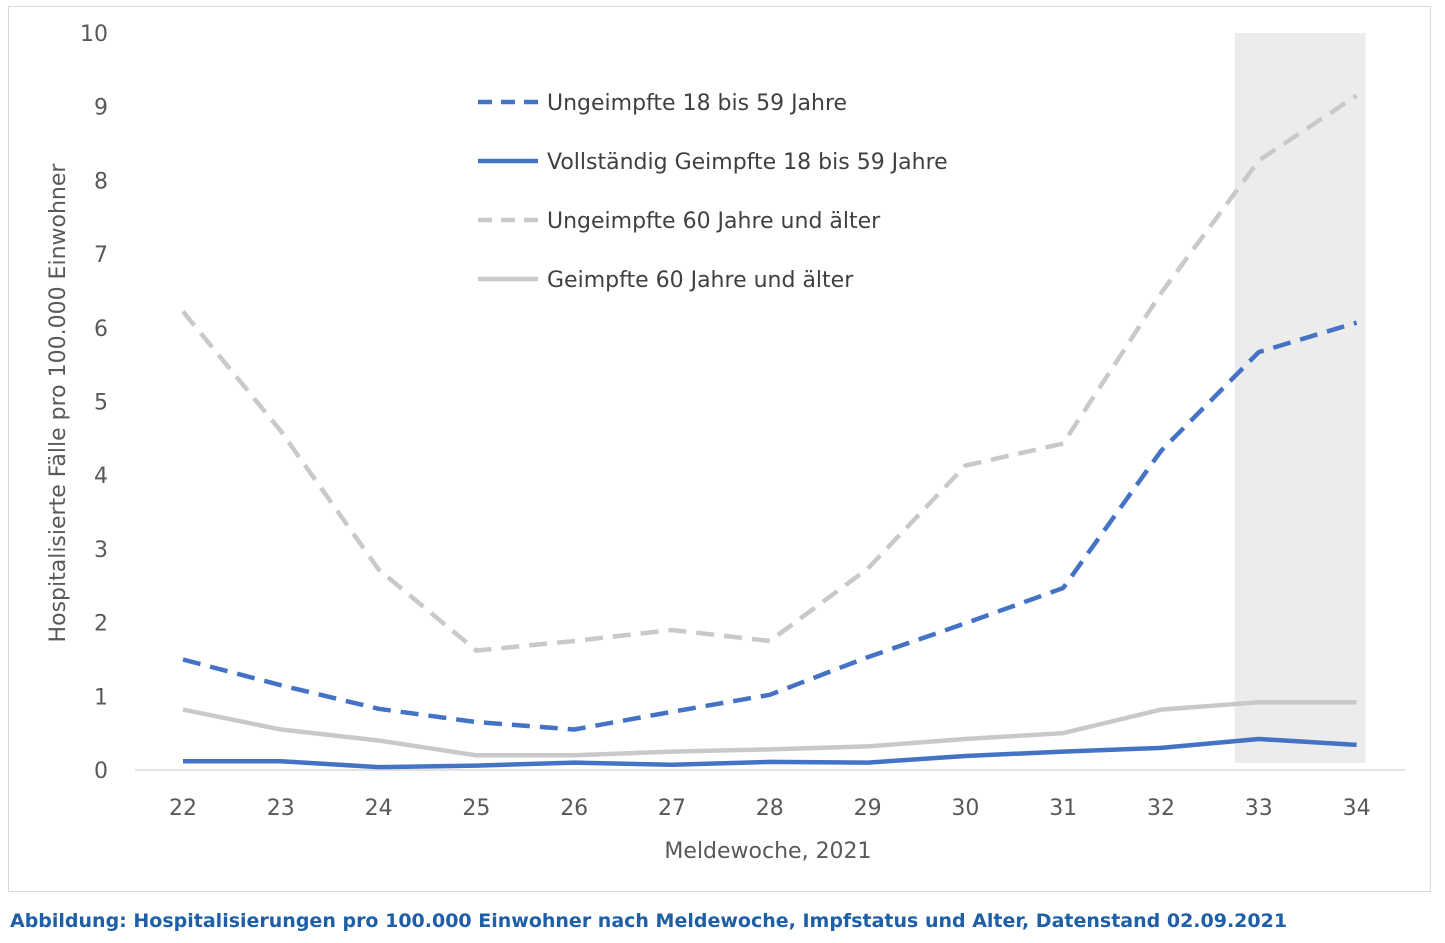  Describe the element at coordinates (767, 851) in the screenshot. I see `x-axis-title: Meldewoche, 2021` at that location.